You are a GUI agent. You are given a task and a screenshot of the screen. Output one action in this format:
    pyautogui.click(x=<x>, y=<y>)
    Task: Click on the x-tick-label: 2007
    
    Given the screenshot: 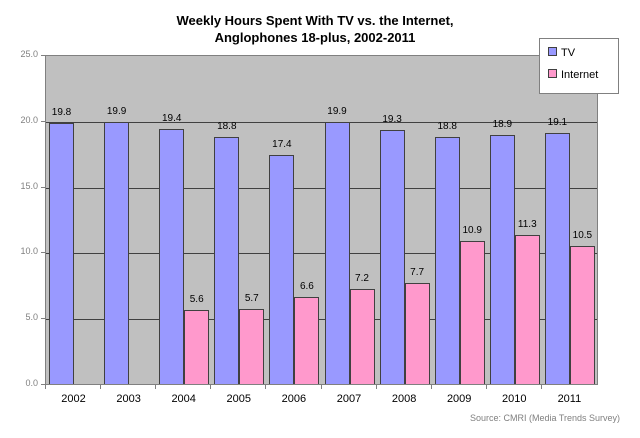 What is the action you would take?
    pyautogui.click(x=349, y=399)
    